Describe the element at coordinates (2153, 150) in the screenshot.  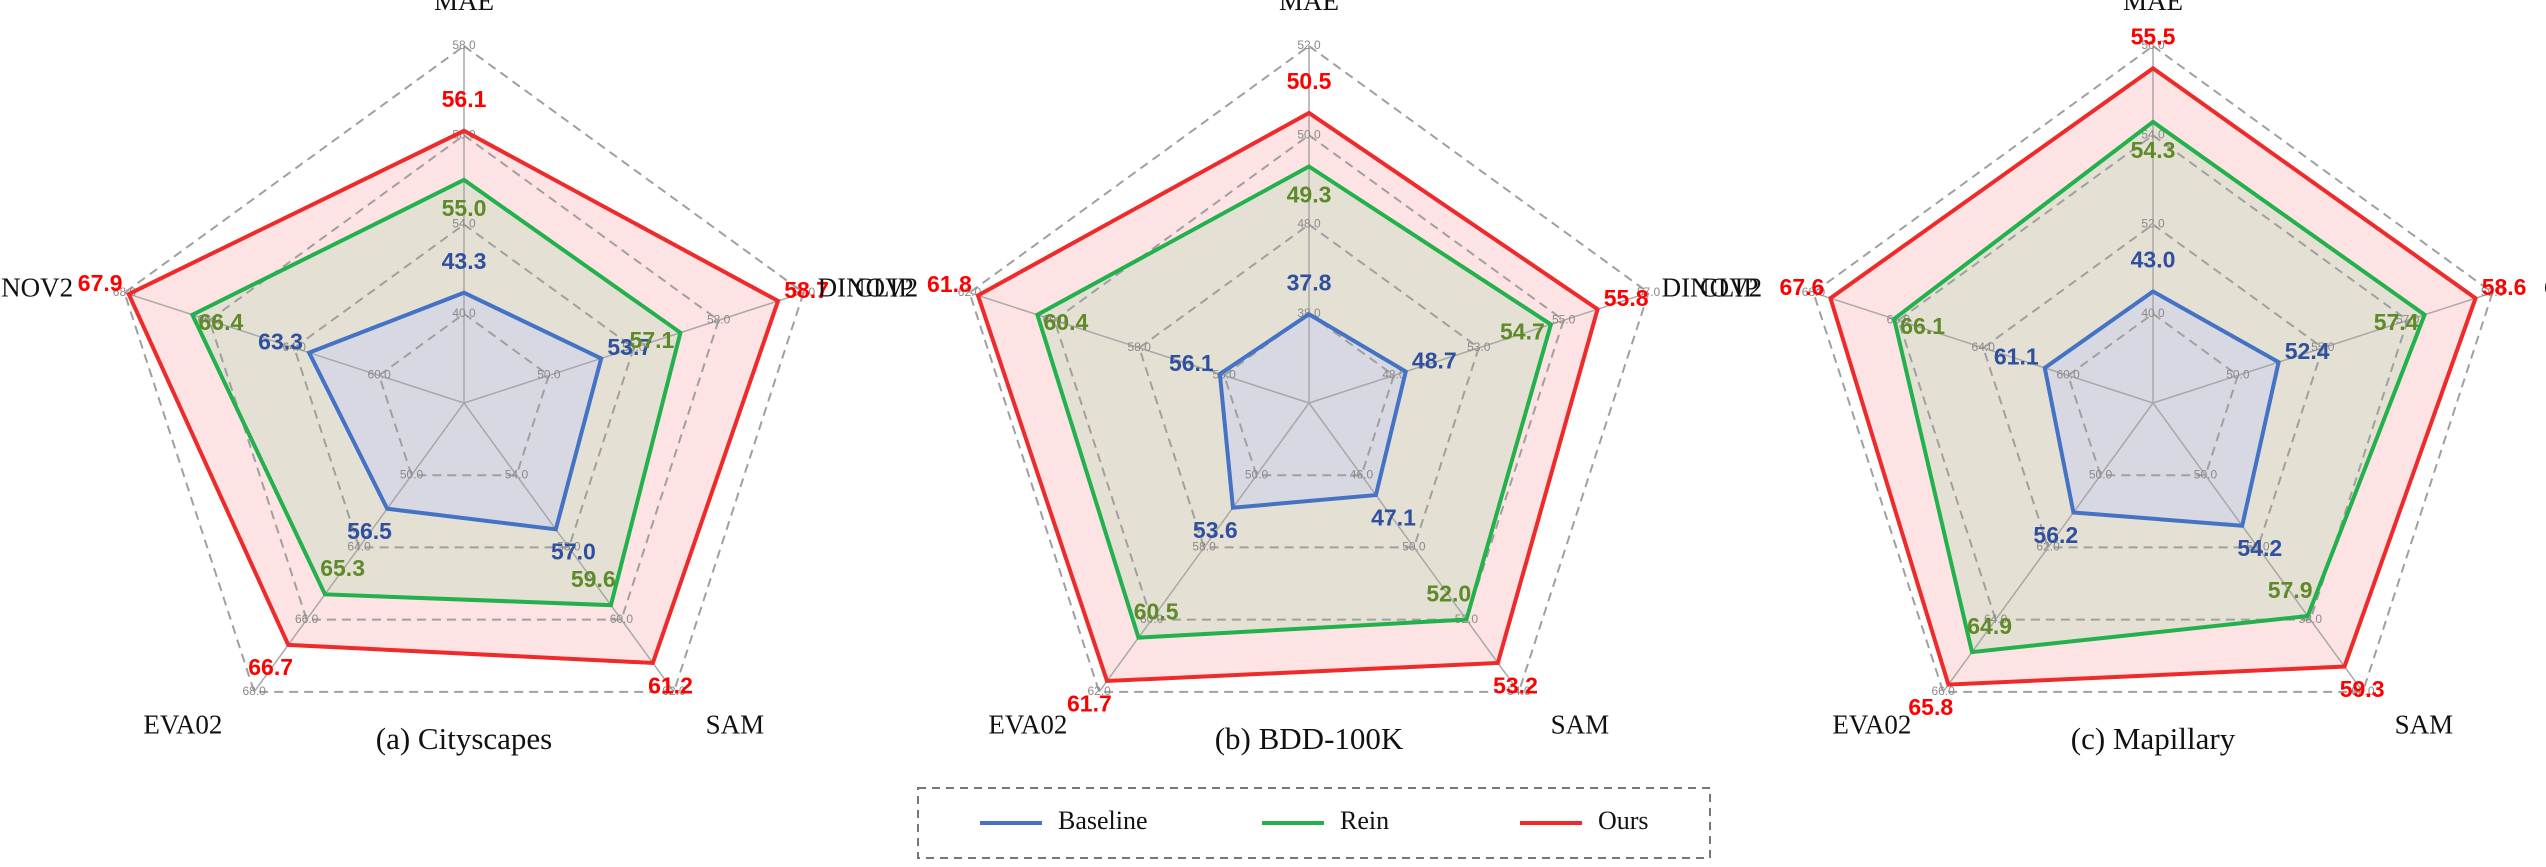
I see `value-label: 54.3` at that location.